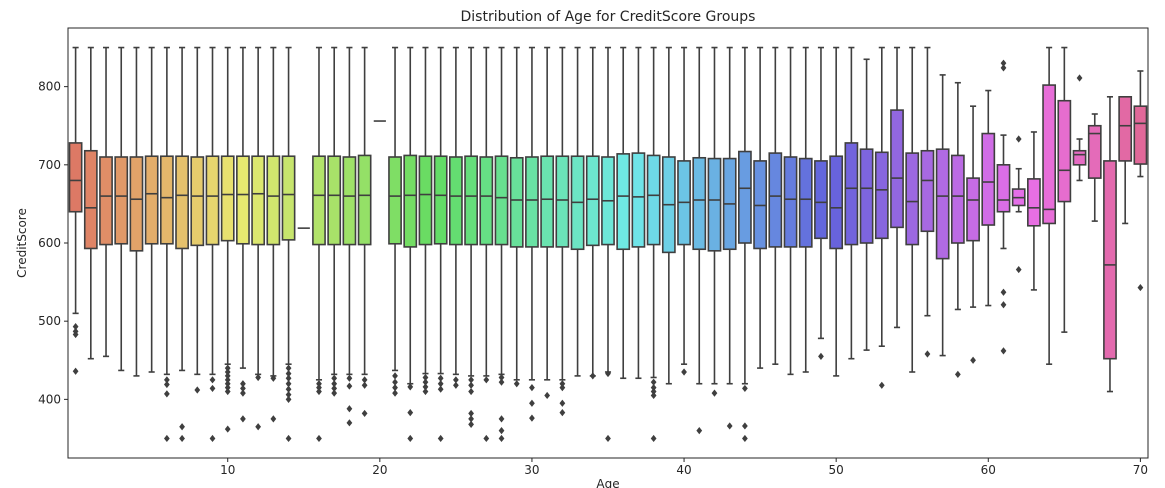 This screenshot has height=488, width=1165. Describe the element at coordinates (53, 243) in the screenshot. I see `y-axis: 400 500 600 700 800` at that location.